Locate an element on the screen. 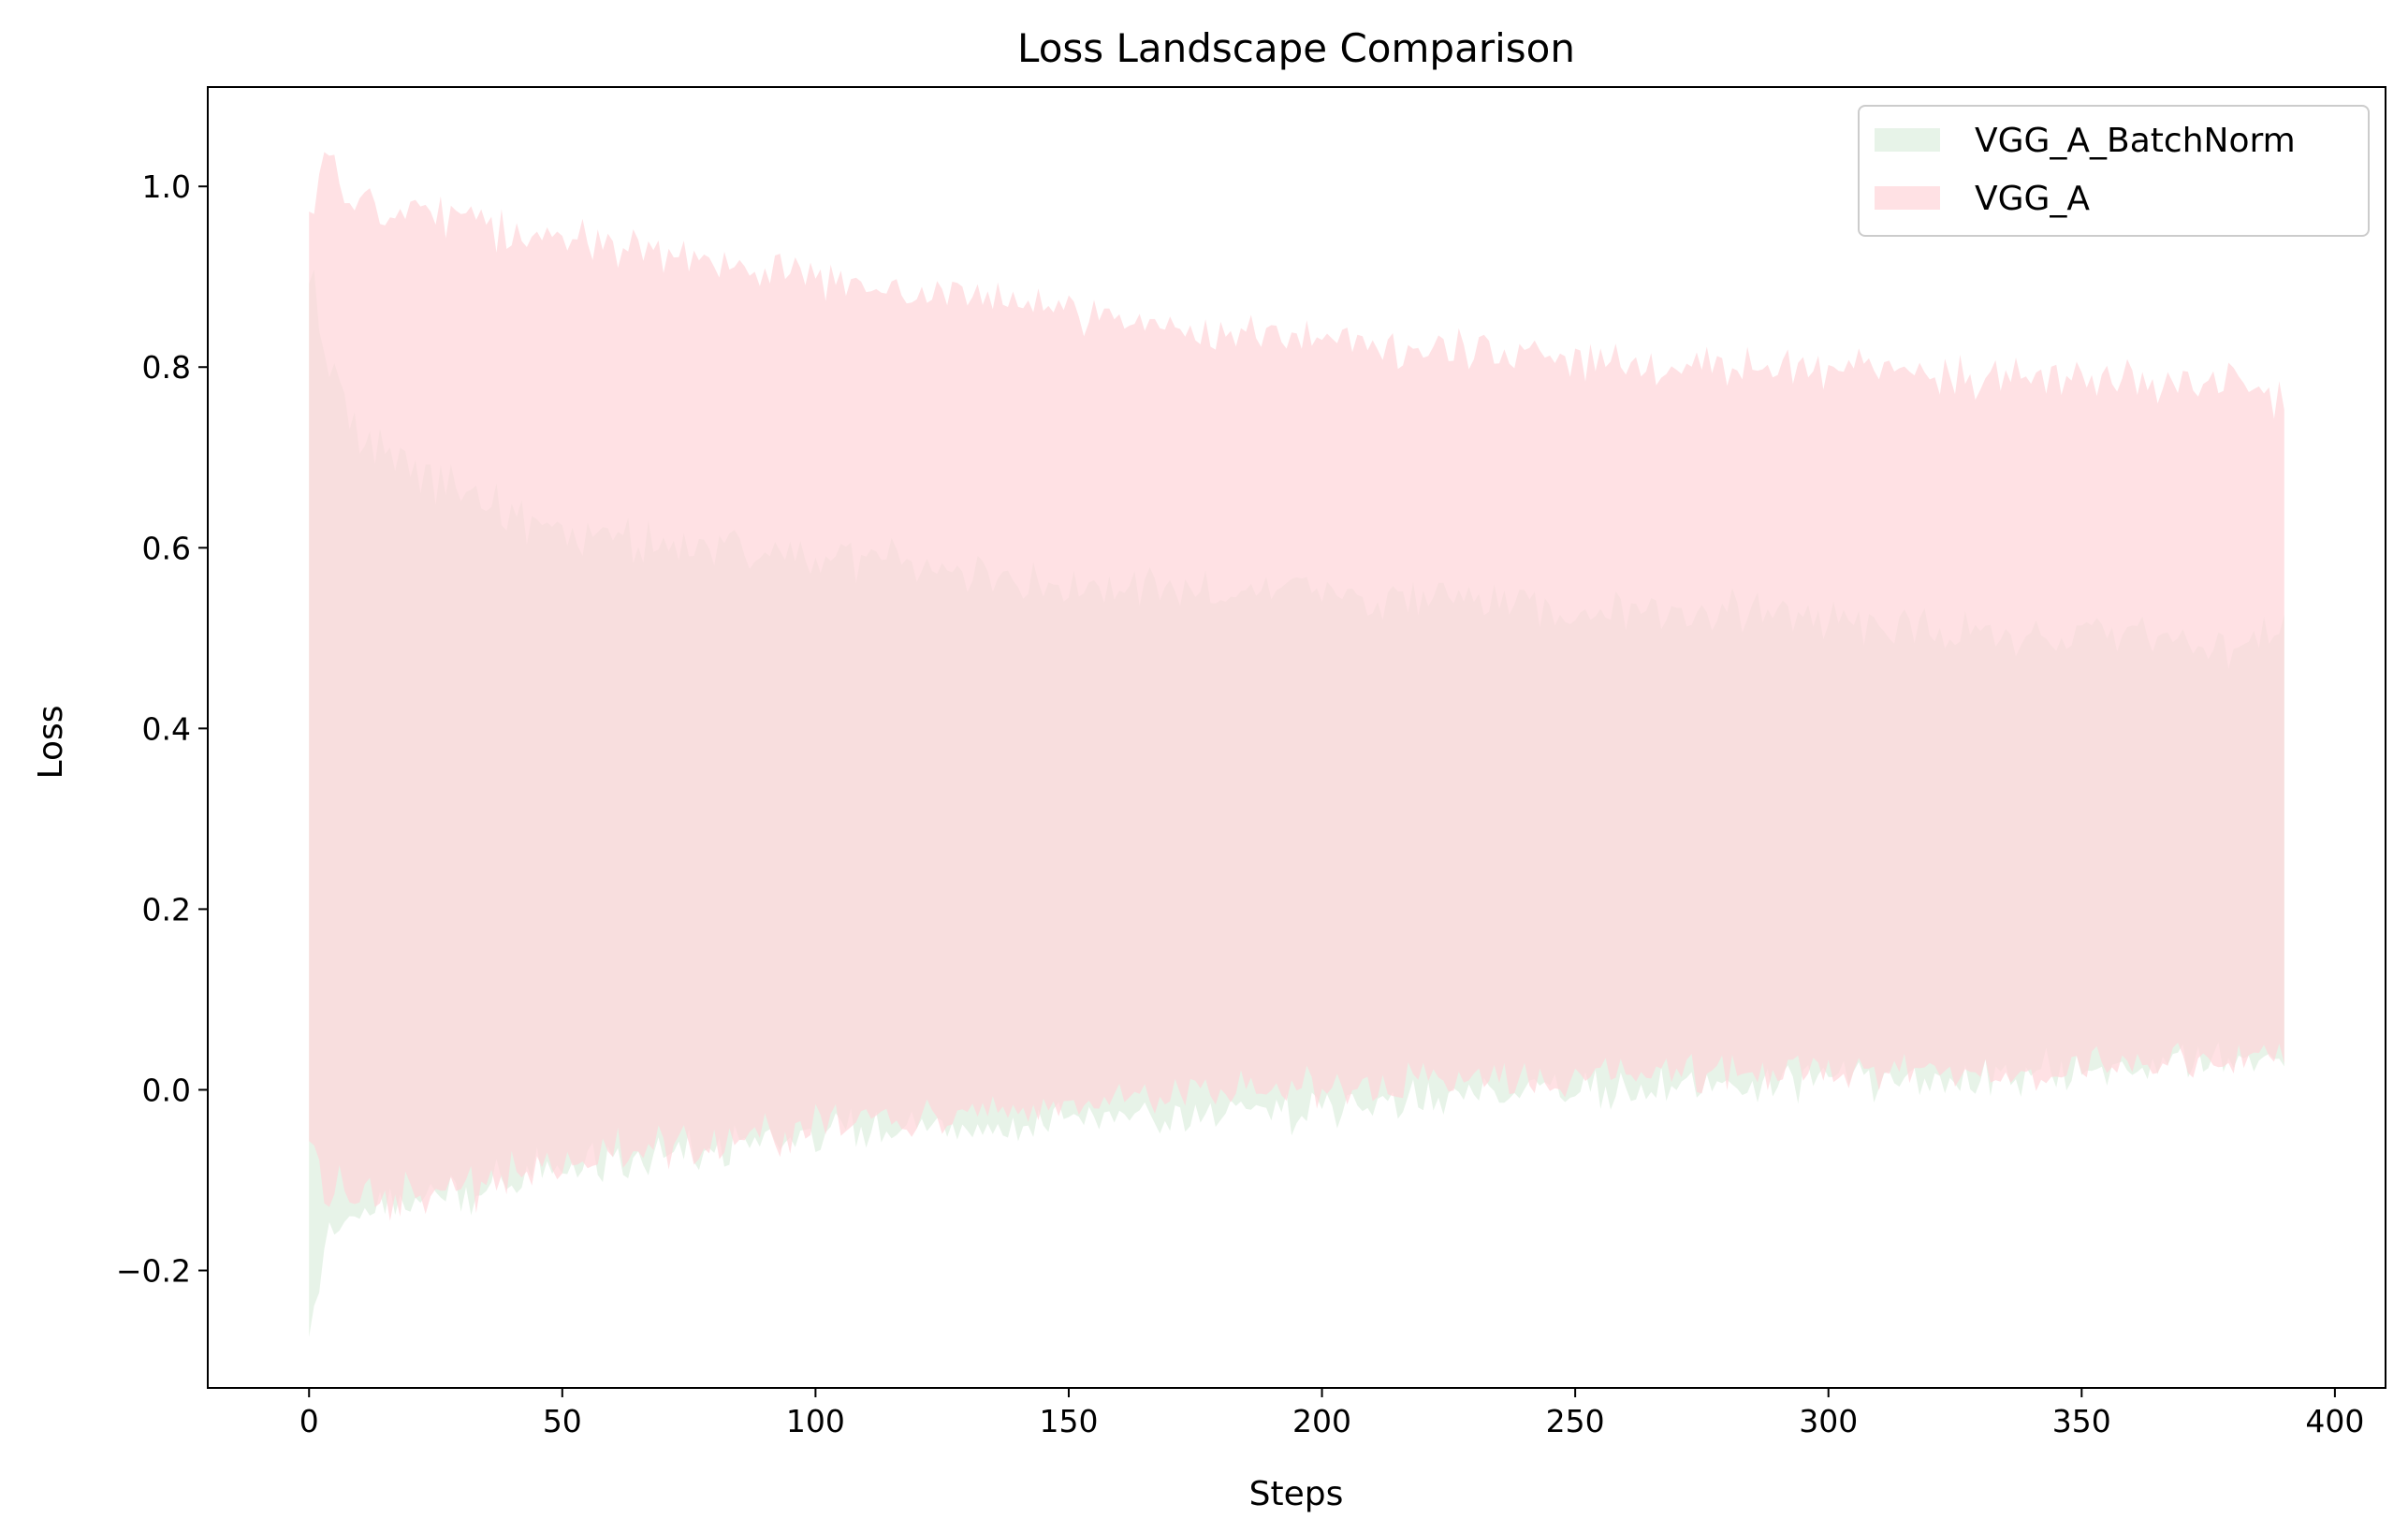  legend-label-vgg-a-batchnorm: VGG_A_BatchNorm is located at coordinates (2135, 141).